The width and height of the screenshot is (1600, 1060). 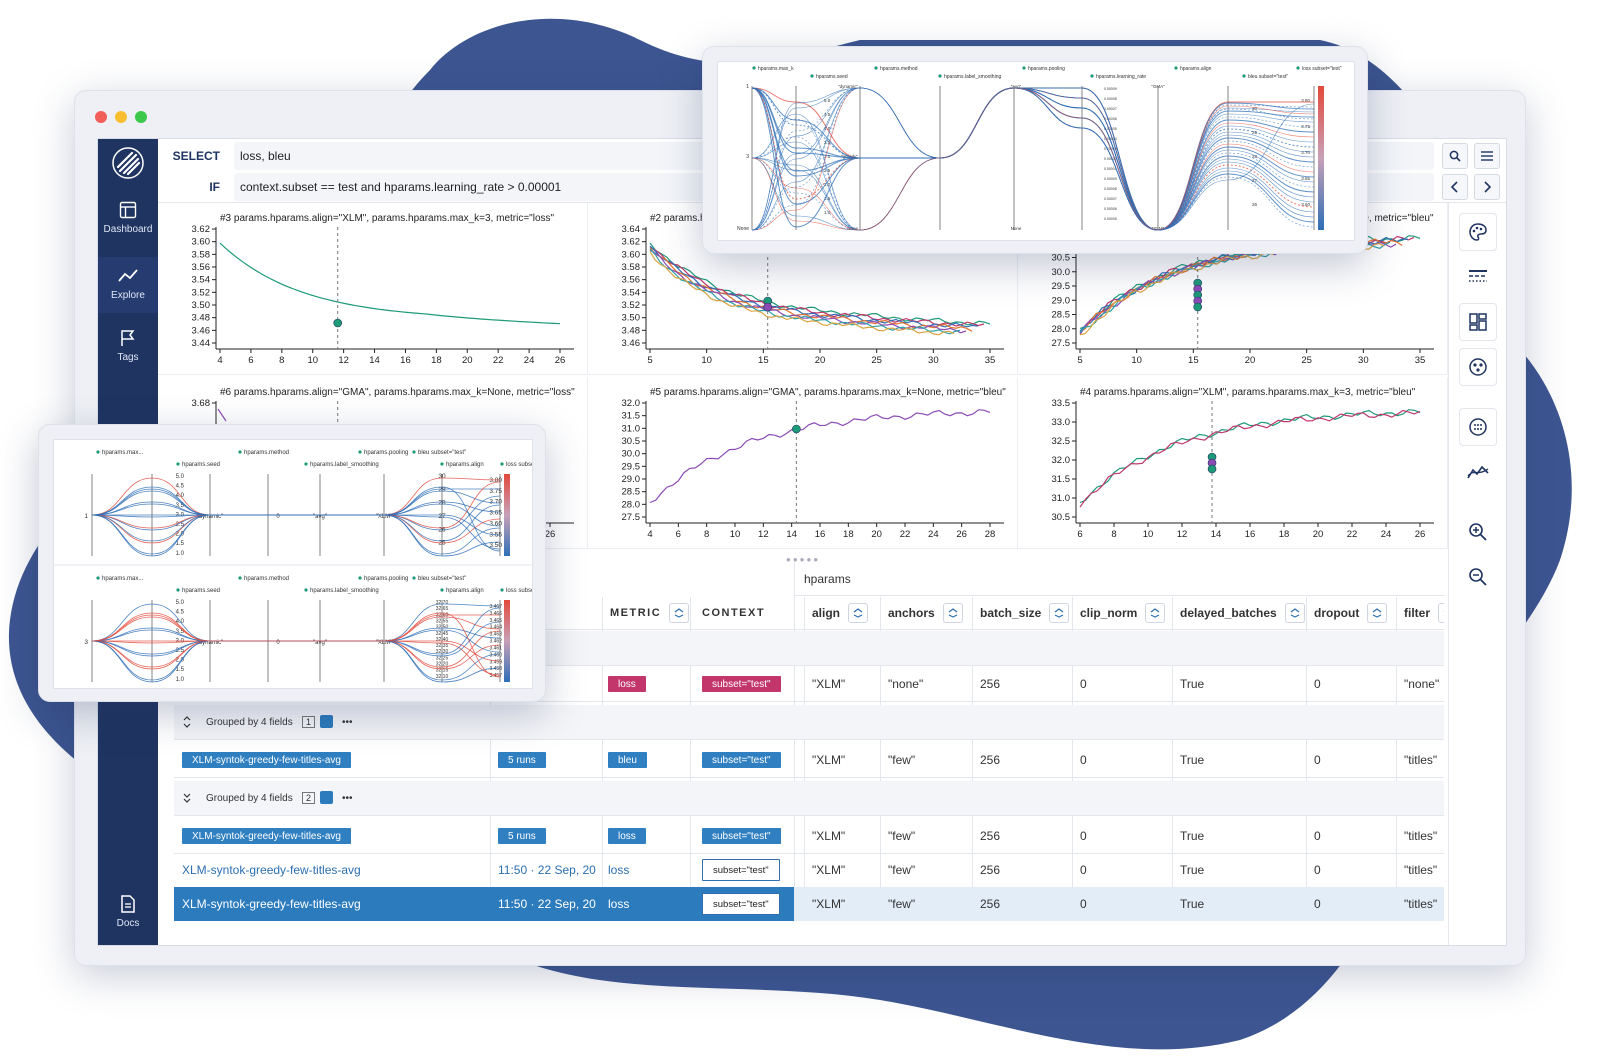 I want to click on tick-label: 32.20, so click(x=442, y=665).